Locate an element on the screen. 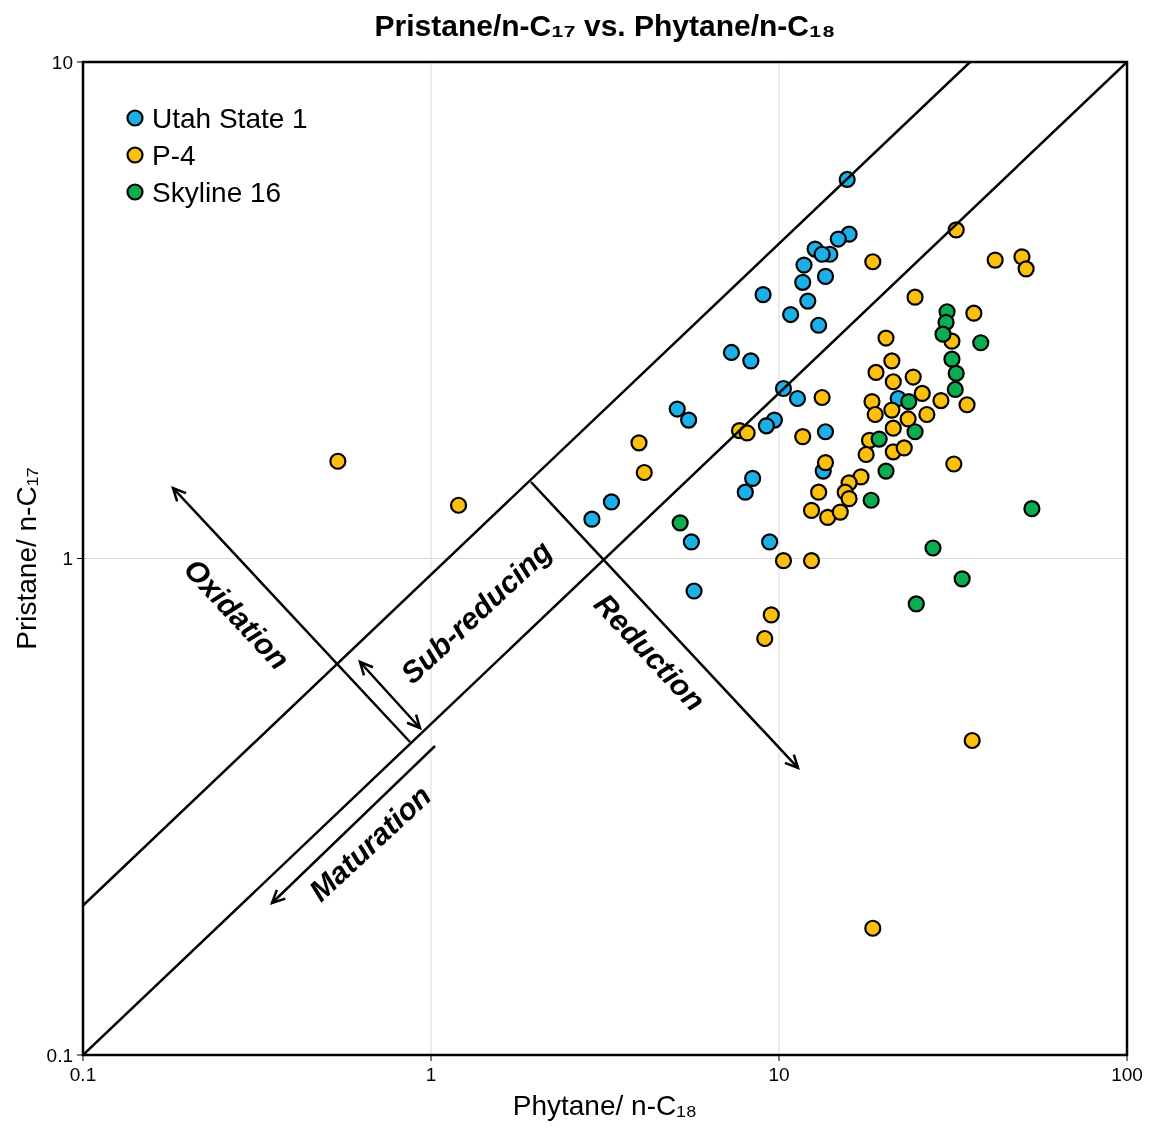  legend-label: P-4 is located at coordinates (174, 155).